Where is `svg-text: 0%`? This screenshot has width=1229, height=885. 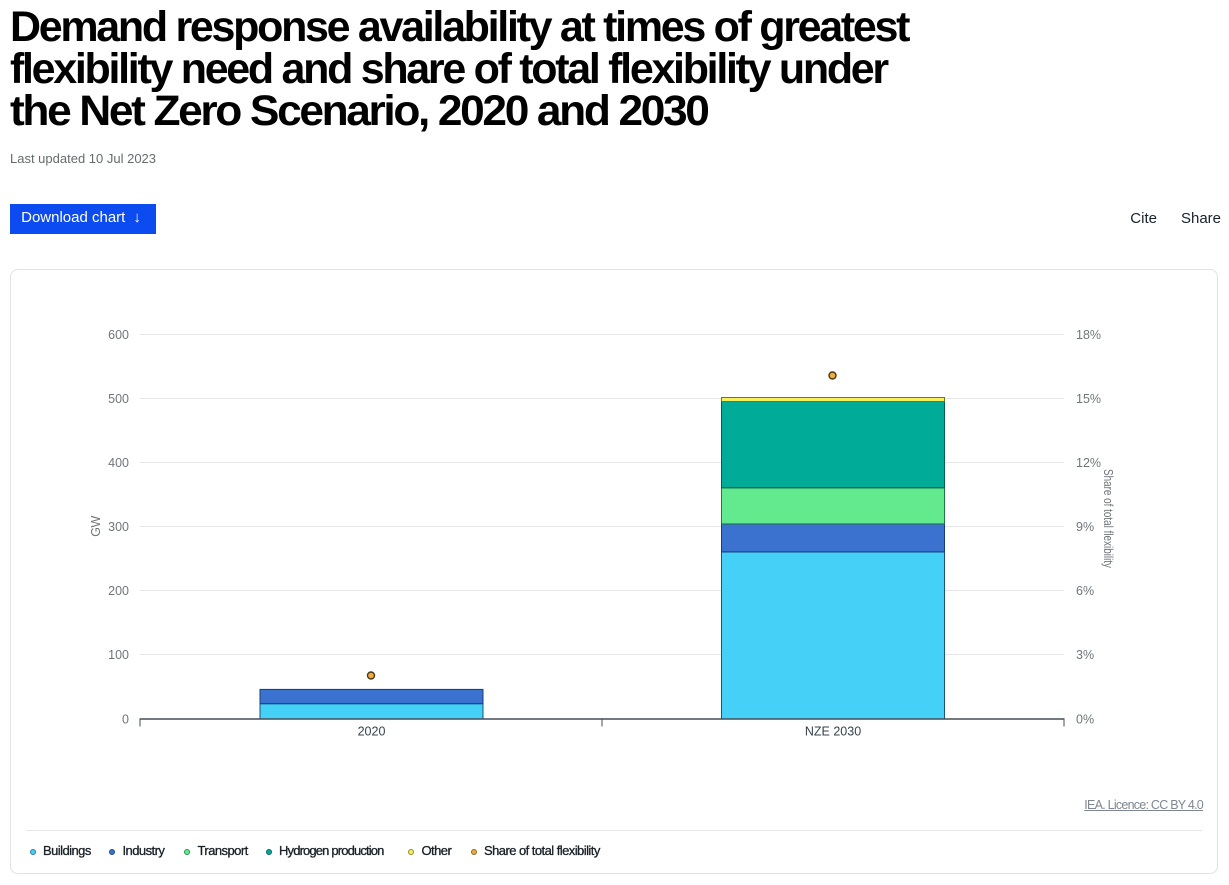
svg-text: 0% is located at coordinates (1085, 720).